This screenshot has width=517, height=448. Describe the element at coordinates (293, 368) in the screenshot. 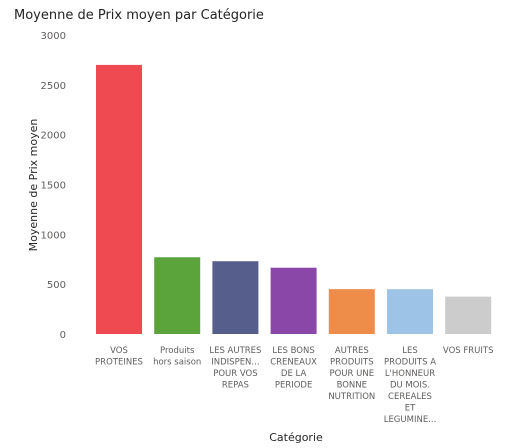

I see `x-tick-label: LES BONS CRENEAUX DE LA PERIODE` at that location.